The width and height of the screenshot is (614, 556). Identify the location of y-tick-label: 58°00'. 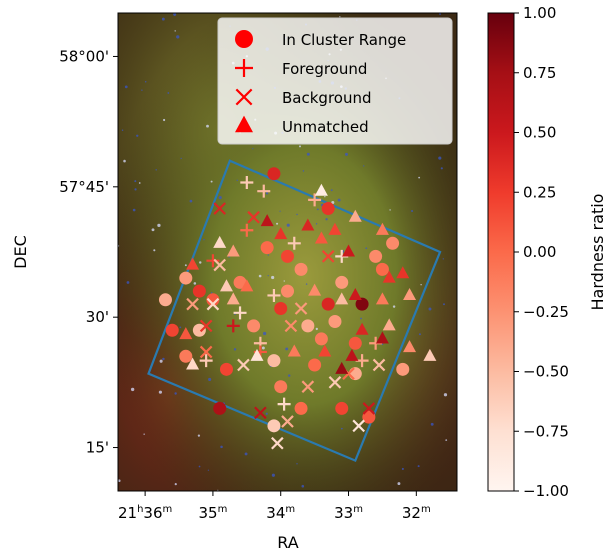
(84, 56).